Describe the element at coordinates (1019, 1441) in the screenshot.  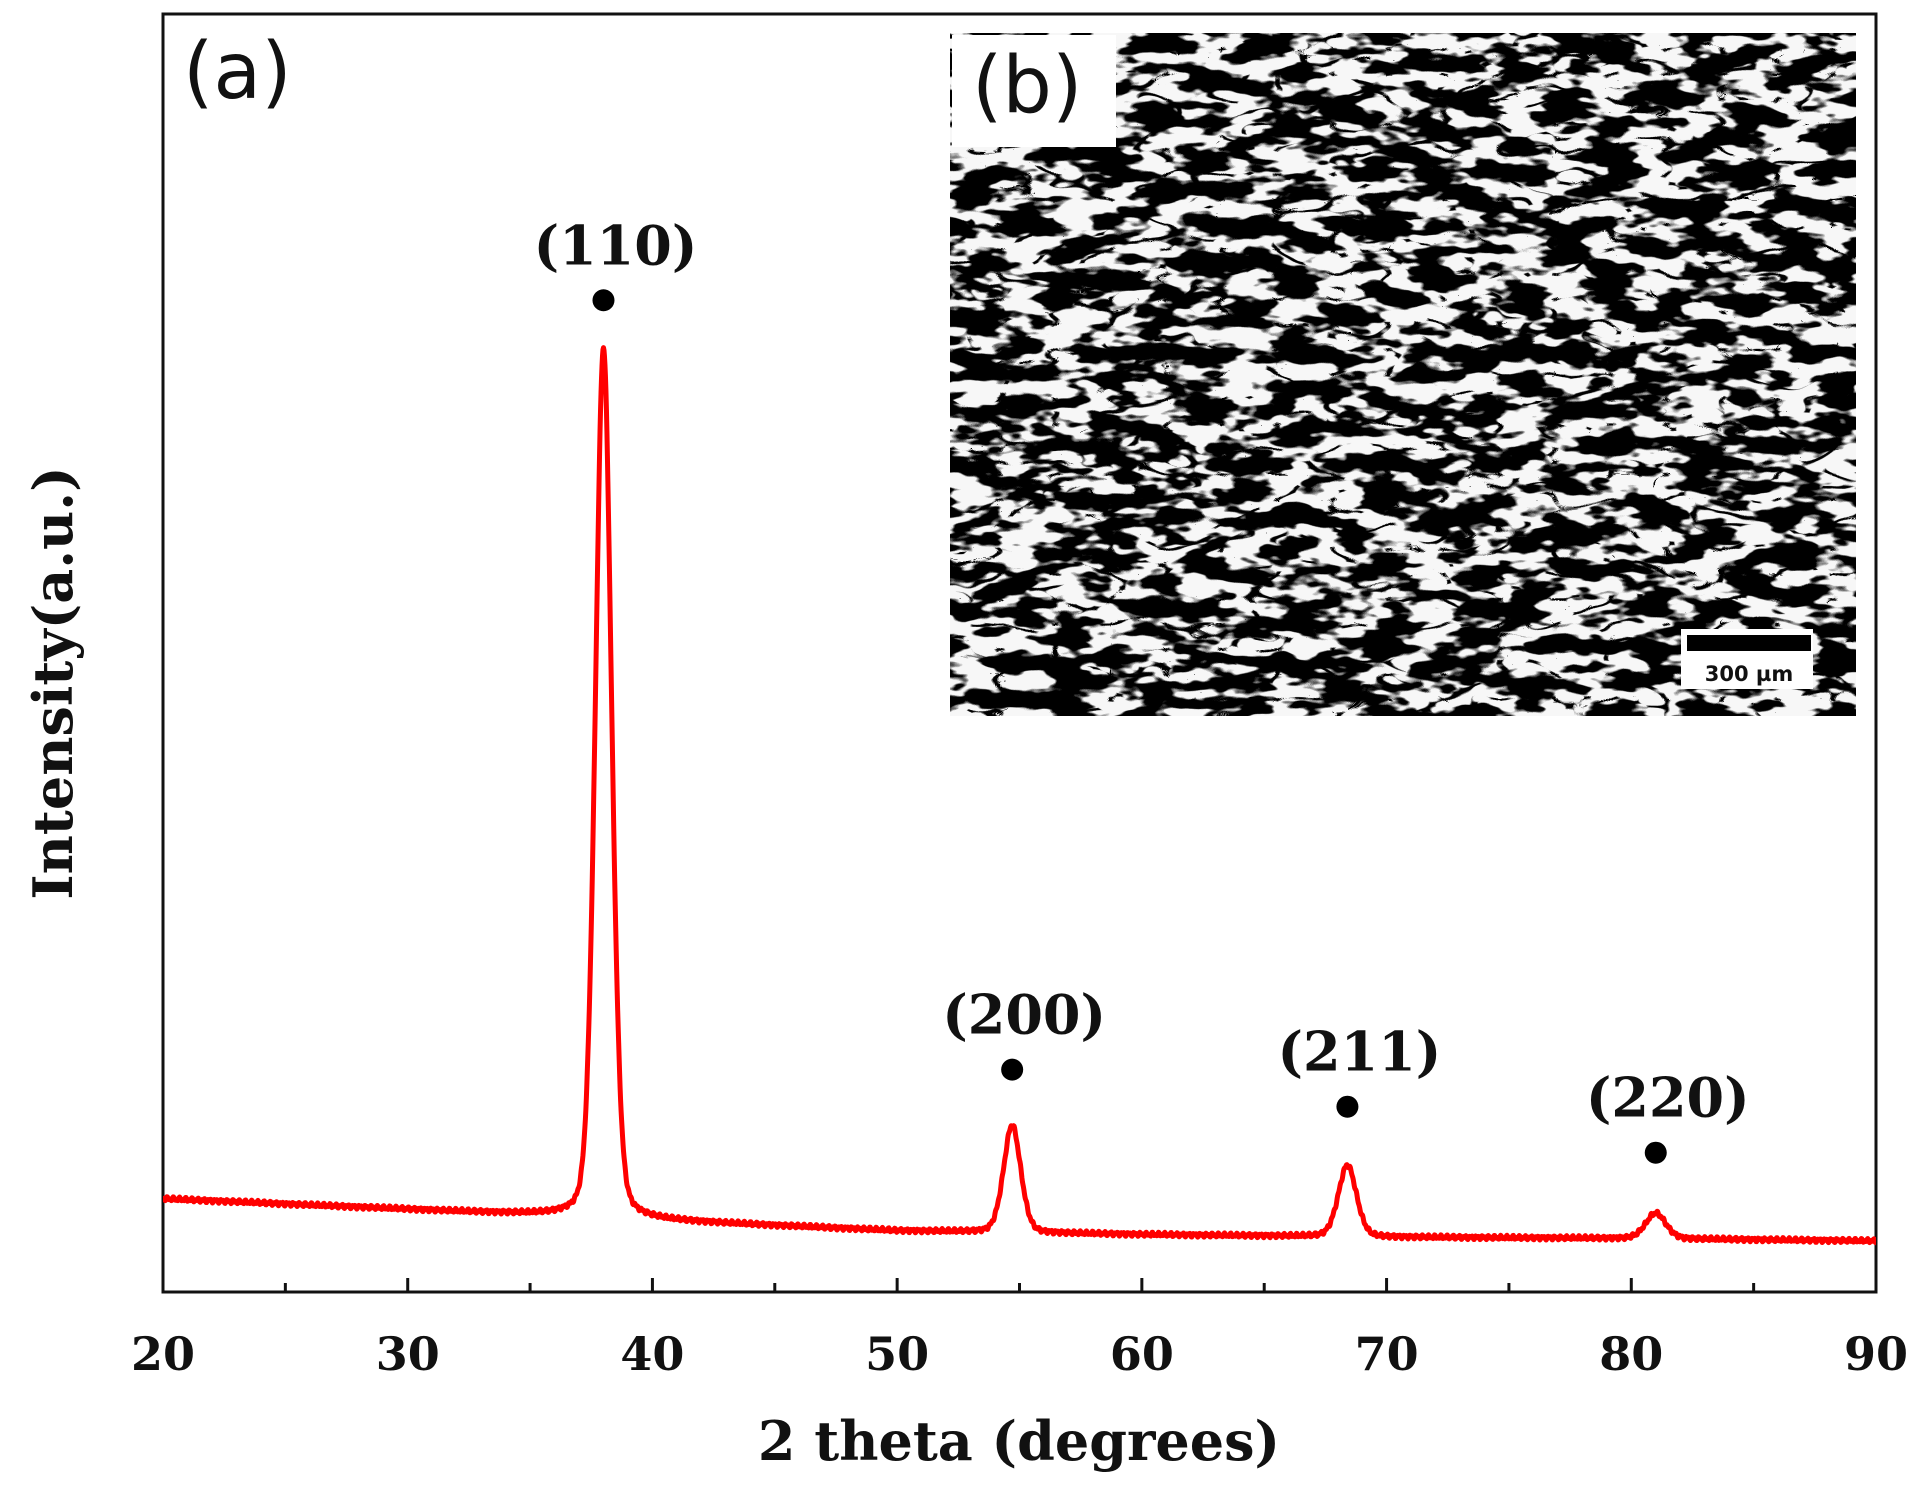
I see `x-axis-title: 2 theta (degrees)` at that location.